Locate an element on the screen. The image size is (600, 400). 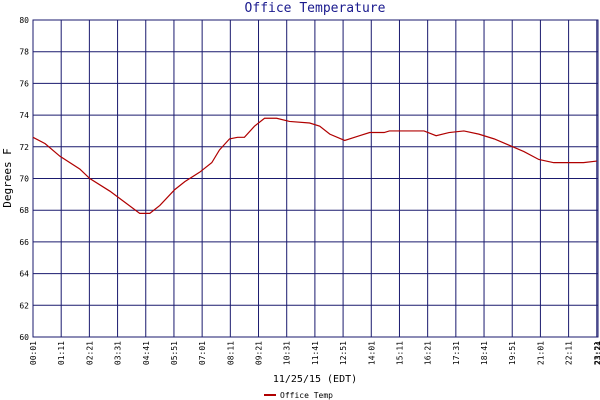
x-tick-label: 17:31 is located at coordinates (456, 353).